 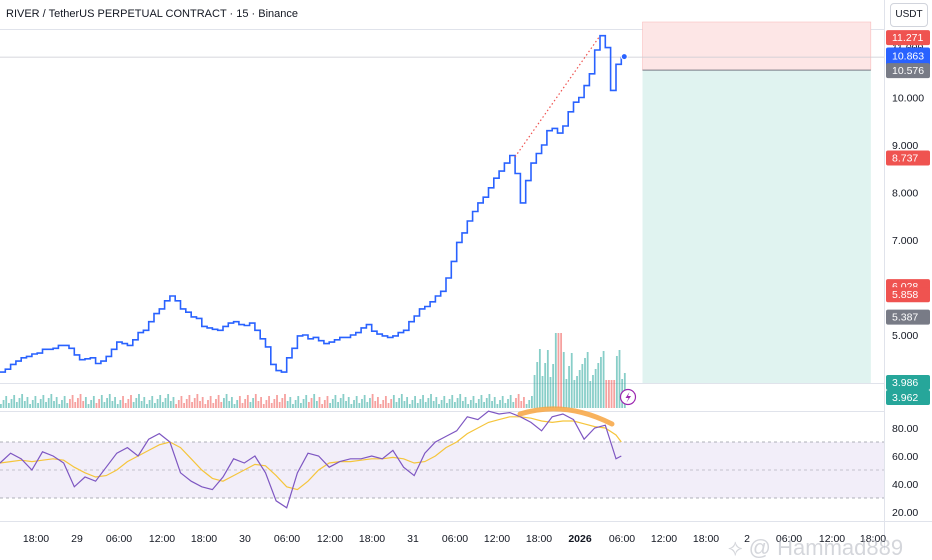 What do you see at coordinates (77, 539) in the screenshot?
I see `time-tick-label: 29` at bounding box center [77, 539].